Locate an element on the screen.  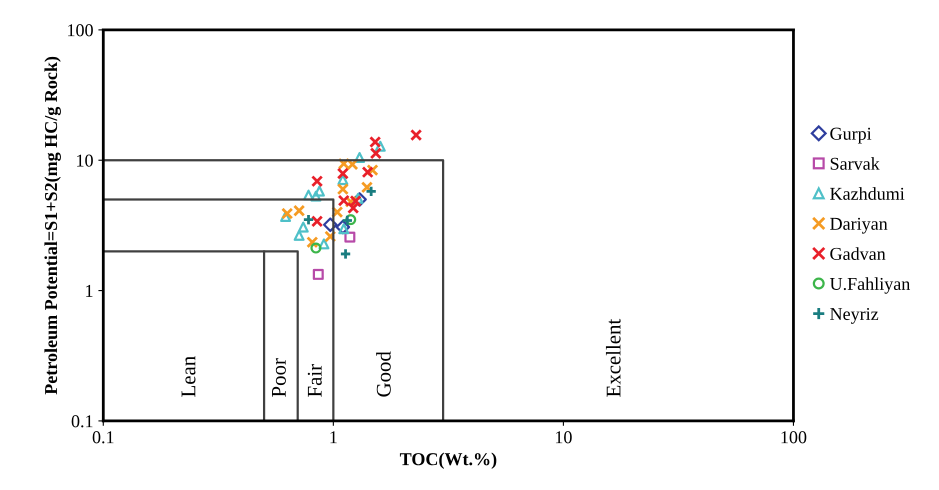
x-tick-label: 10 is located at coordinates (564, 437).